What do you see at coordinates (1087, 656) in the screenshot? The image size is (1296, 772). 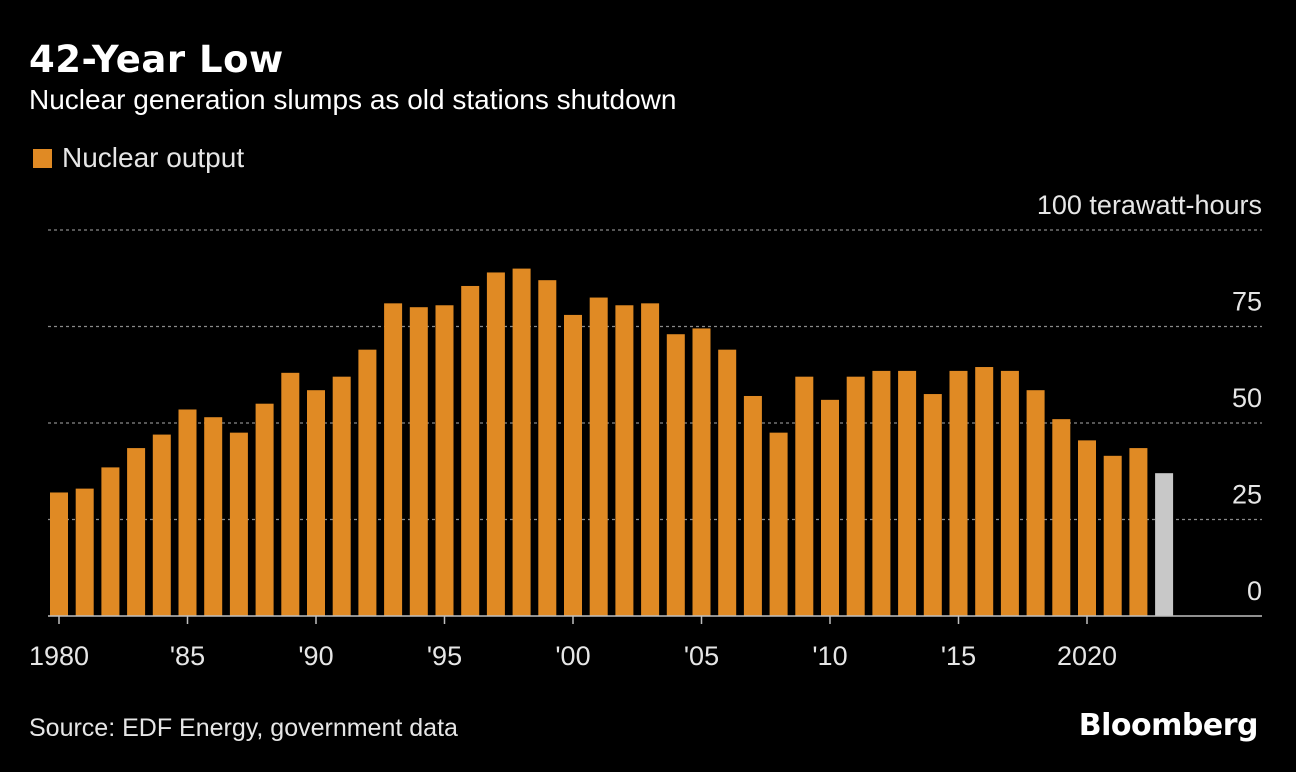 I see `x-tick-label: 2020` at bounding box center [1087, 656].